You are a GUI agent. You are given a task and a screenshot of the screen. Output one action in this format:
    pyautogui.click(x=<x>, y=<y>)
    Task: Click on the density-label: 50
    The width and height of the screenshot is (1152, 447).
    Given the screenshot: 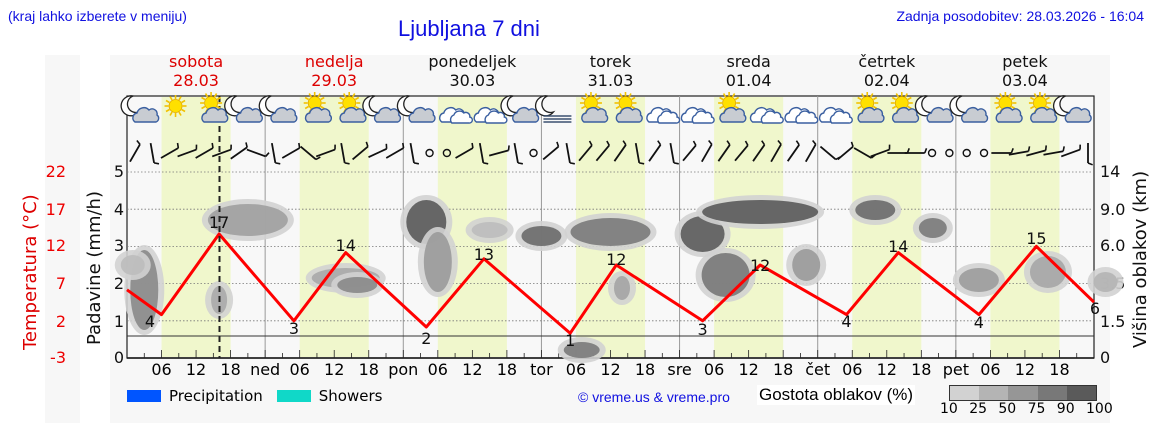 What is the action you would take?
    pyautogui.click(x=1007, y=409)
    